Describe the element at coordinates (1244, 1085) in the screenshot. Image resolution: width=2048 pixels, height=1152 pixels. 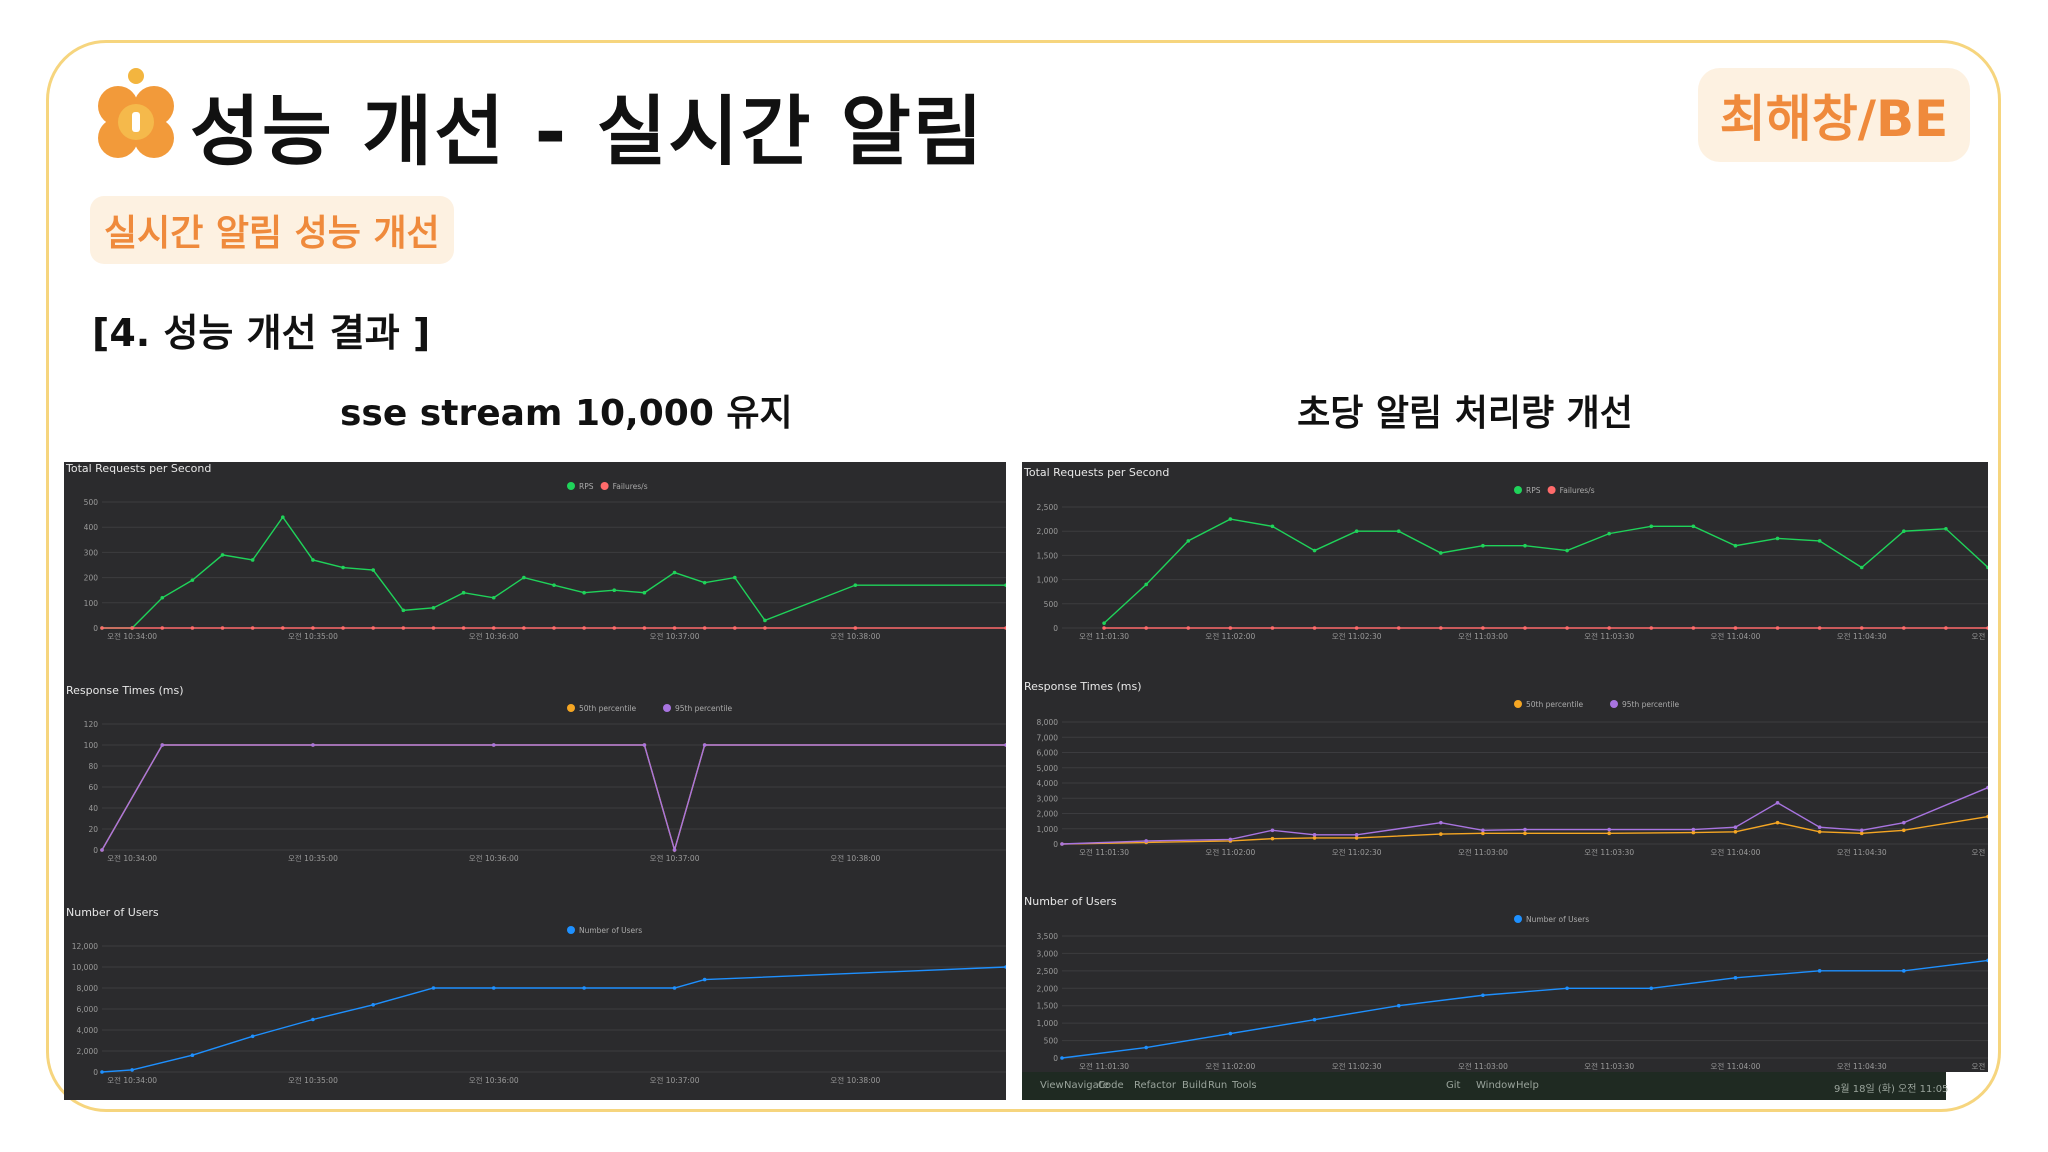
I see `taskbar-menu-item: Tools` at that location.